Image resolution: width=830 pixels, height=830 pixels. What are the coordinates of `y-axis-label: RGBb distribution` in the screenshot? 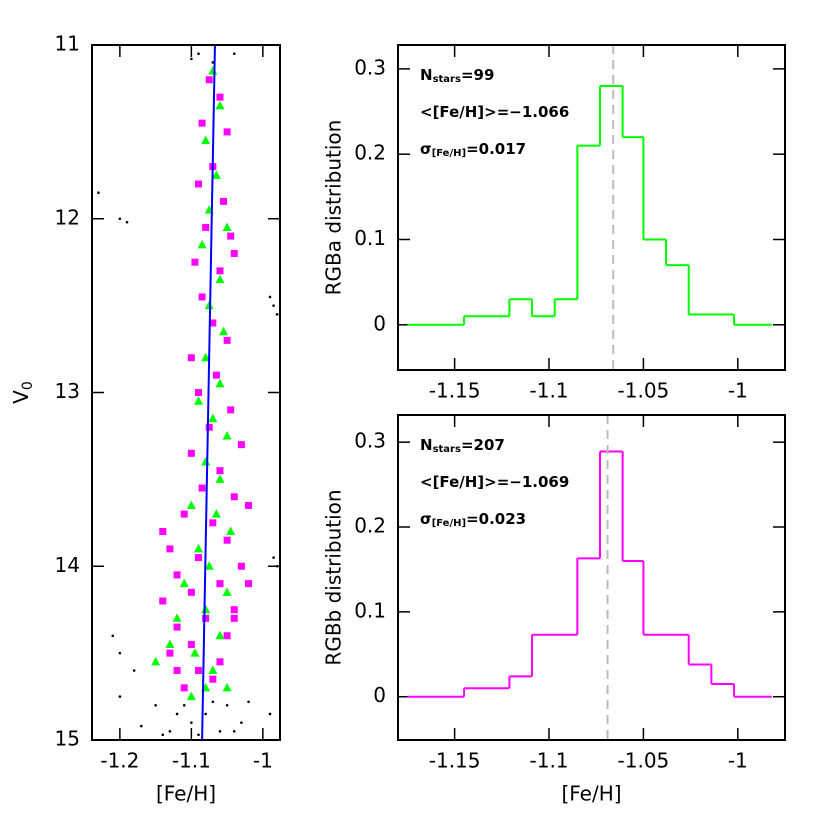 It's located at (334, 577).